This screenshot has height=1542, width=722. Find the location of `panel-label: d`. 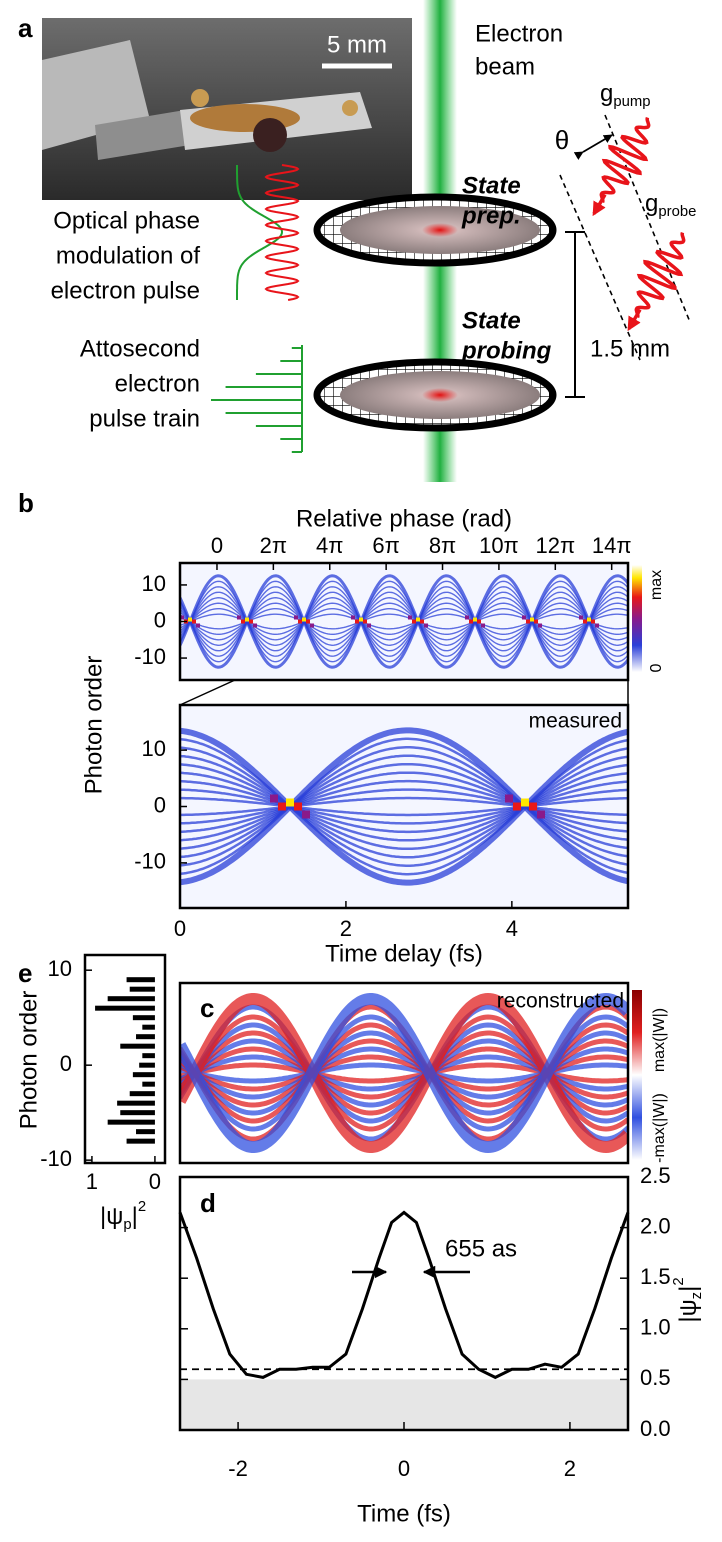

panel-label: d is located at coordinates (208, 1203).